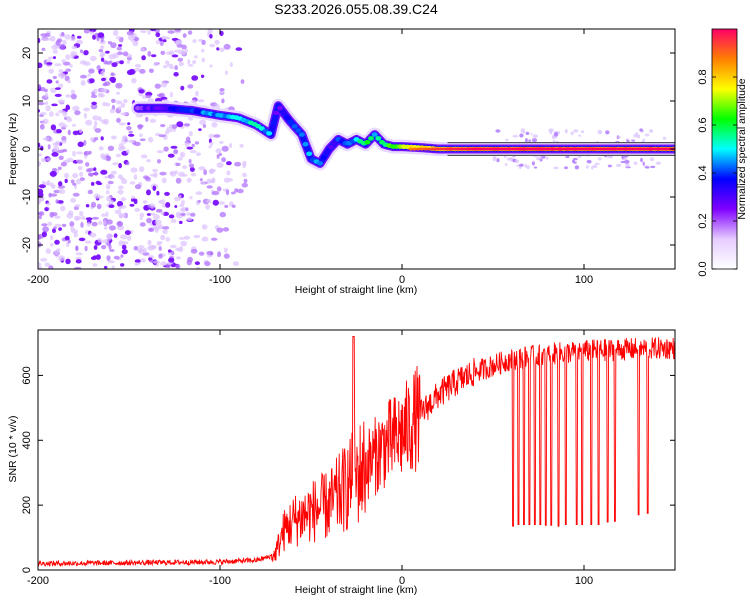 The width and height of the screenshot is (750, 600). What do you see at coordinates (703, 124) in the screenshot?
I see `colorbar-tick-label: 0.6` at bounding box center [703, 124].